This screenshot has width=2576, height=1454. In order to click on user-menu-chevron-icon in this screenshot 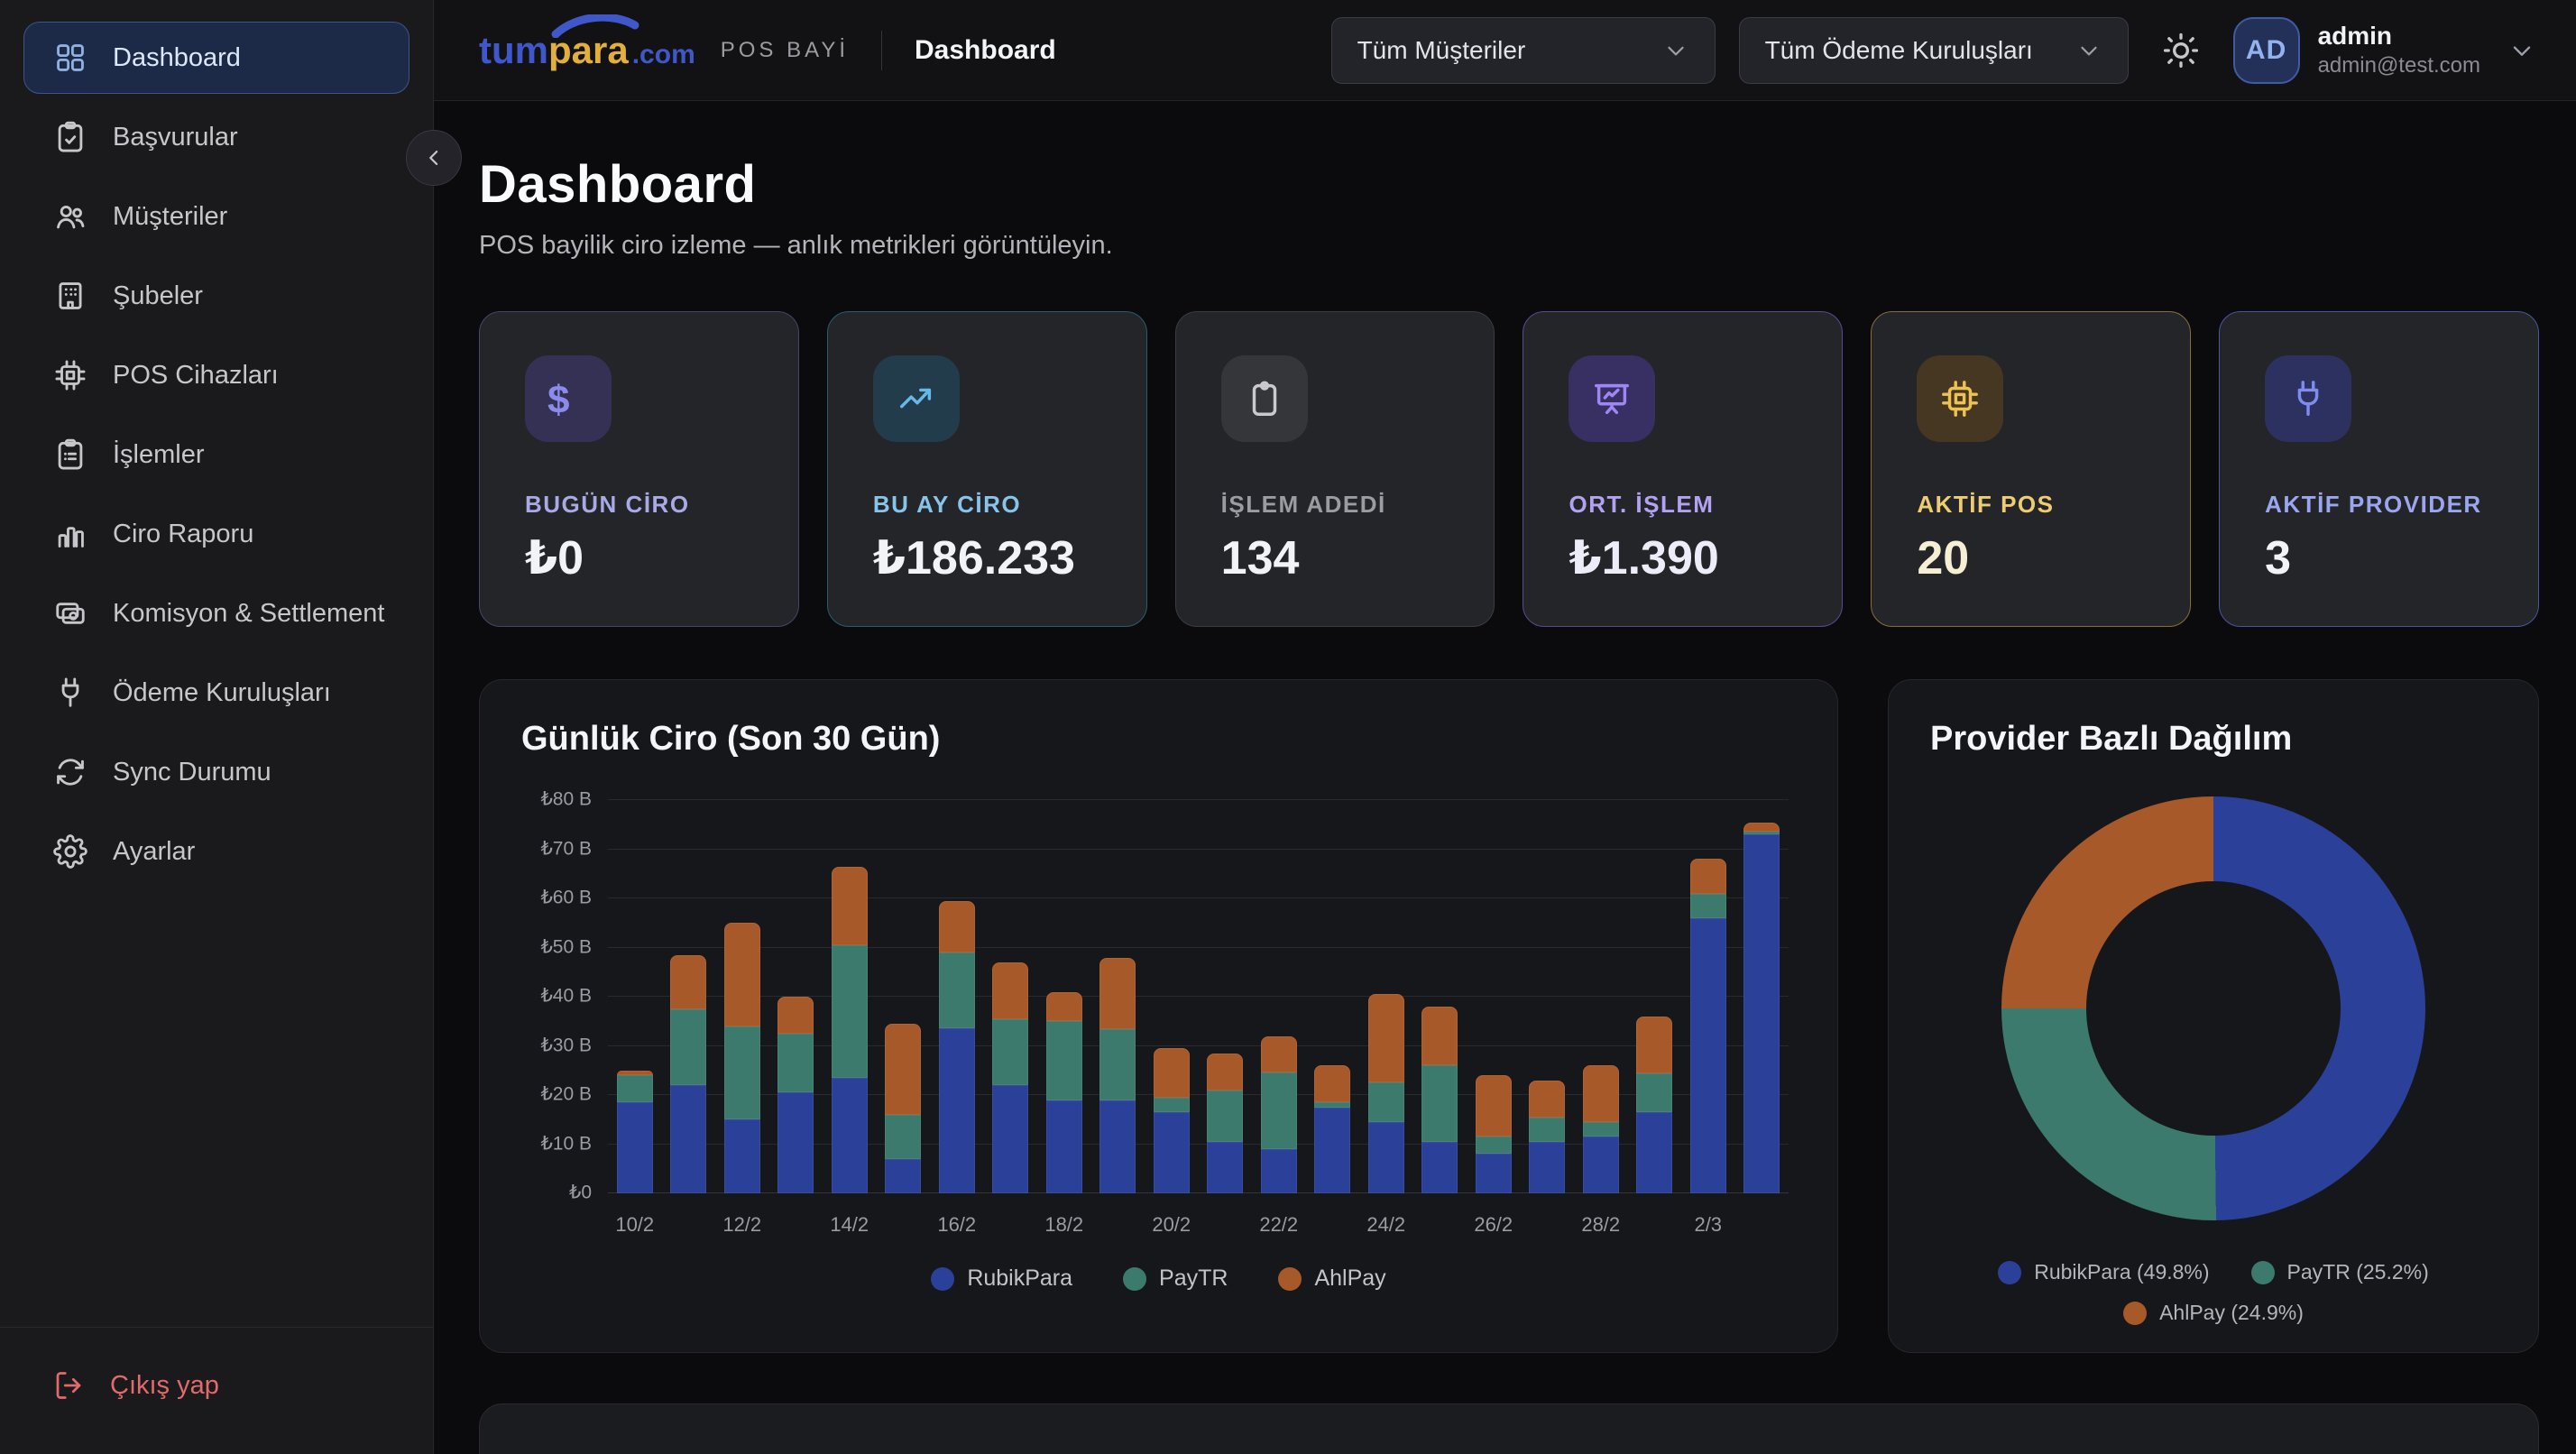, I will do `click(2522, 50)`.